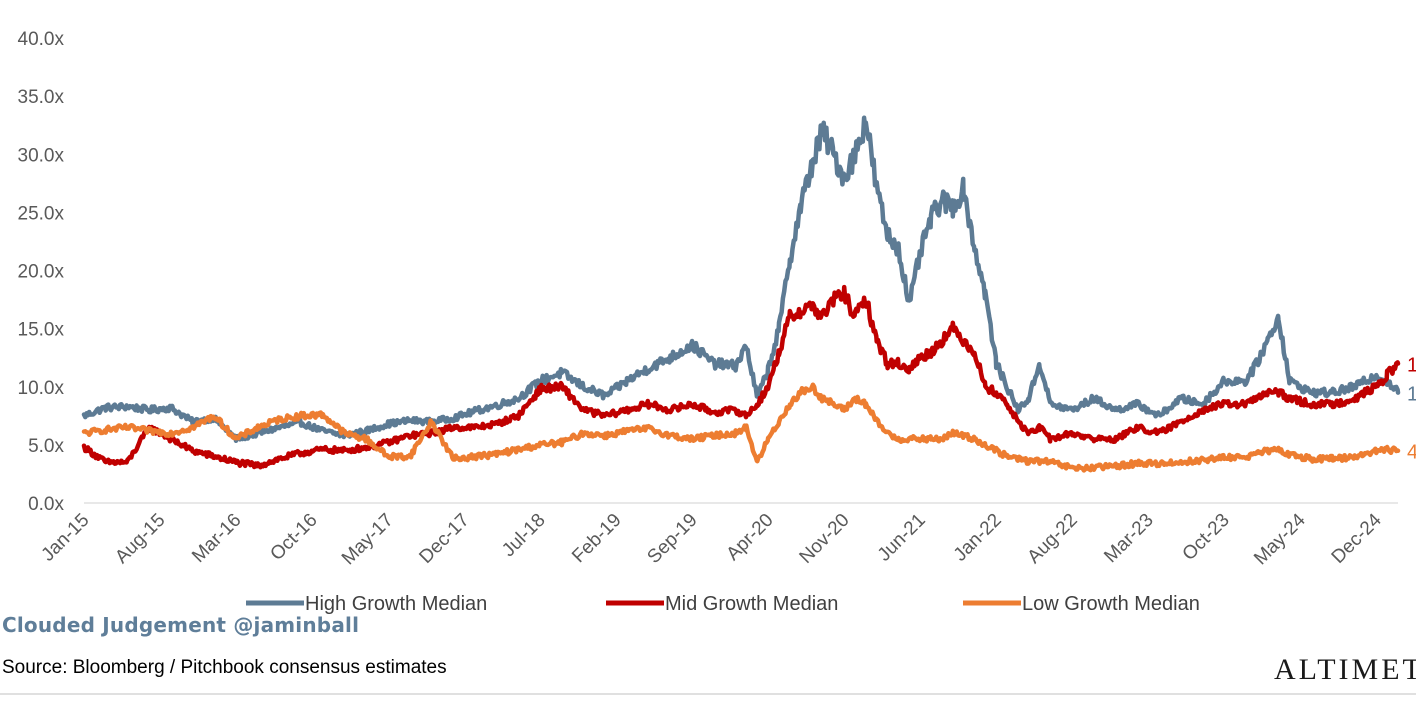 The image size is (1416, 702). Describe the element at coordinates (902, 538) in the screenshot. I see `x-tick-label: Jun-21` at that location.